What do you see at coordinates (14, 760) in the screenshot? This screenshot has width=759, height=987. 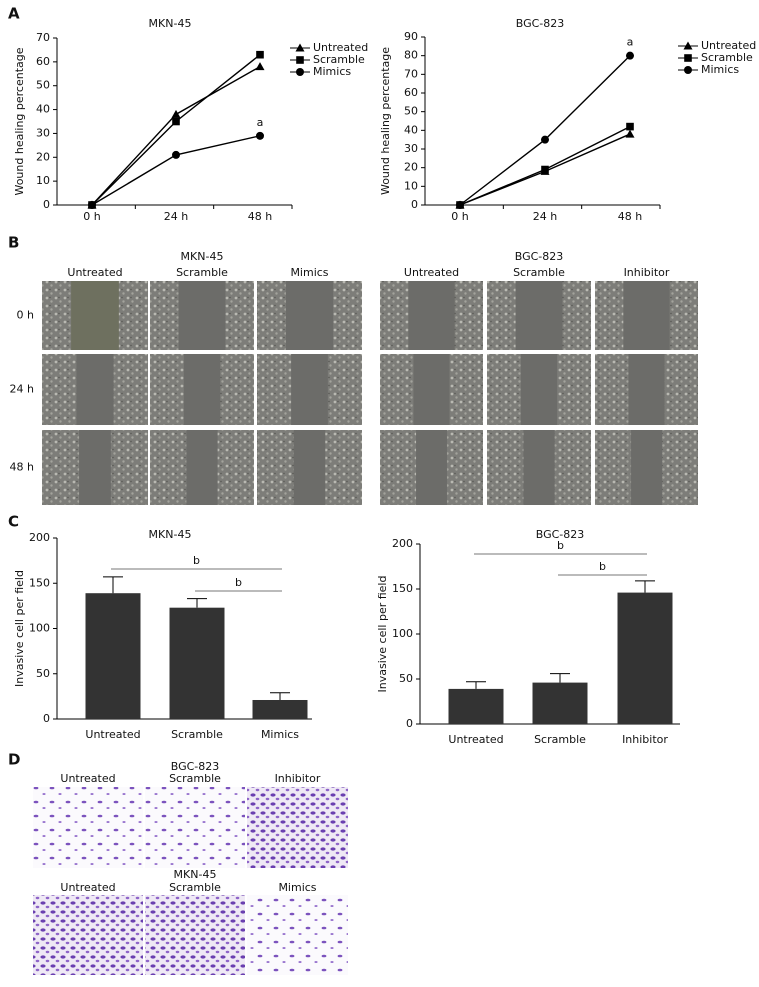 I see `panel-label: D` at bounding box center [14, 760].